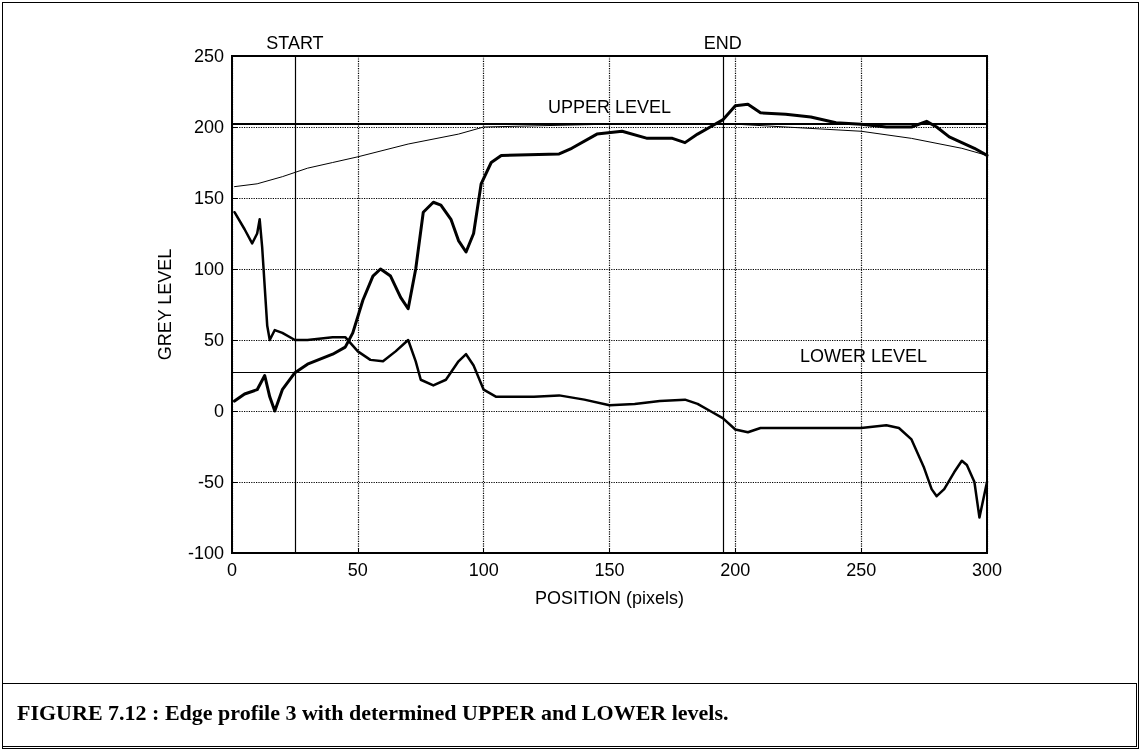  What do you see at coordinates (357, 570) in the screenshot?
I see `x-tick-label: 50` at bounding box center [357, 570].